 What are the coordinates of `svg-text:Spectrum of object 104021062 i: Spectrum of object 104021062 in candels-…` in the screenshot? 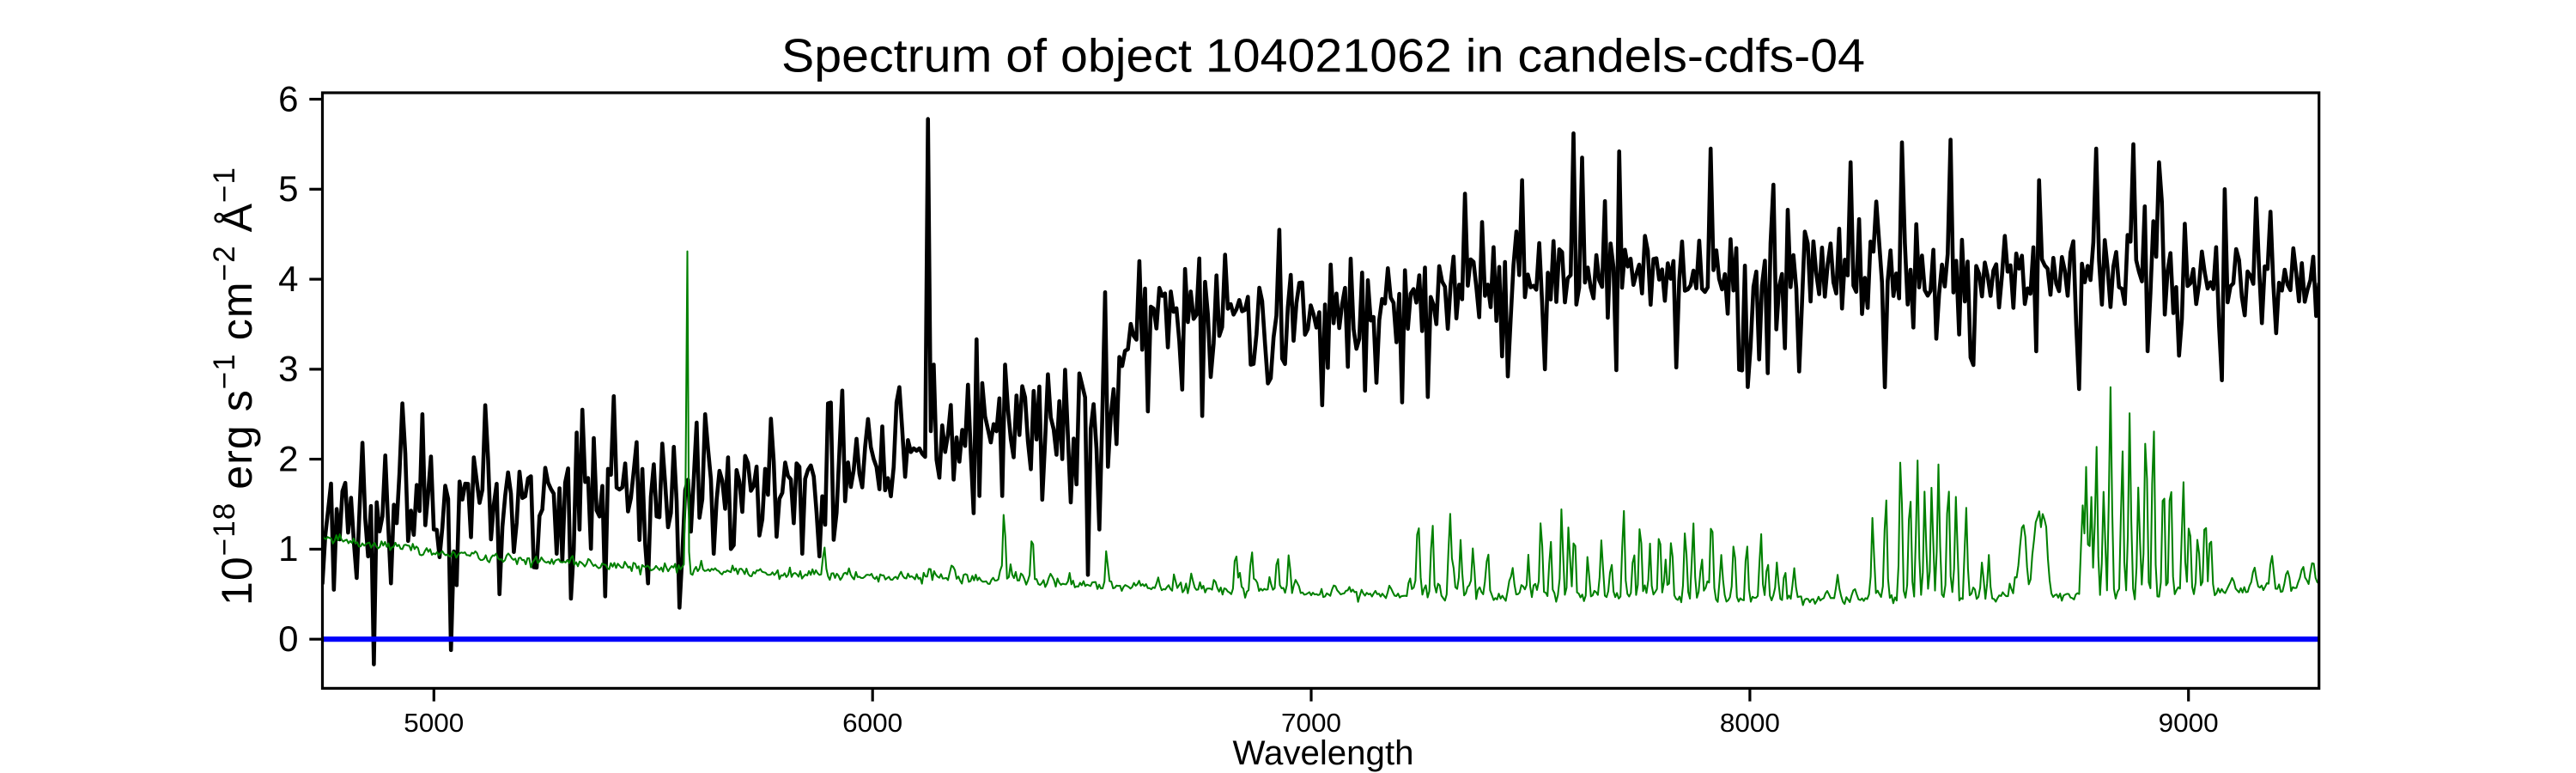 It's located at (1323, 56).